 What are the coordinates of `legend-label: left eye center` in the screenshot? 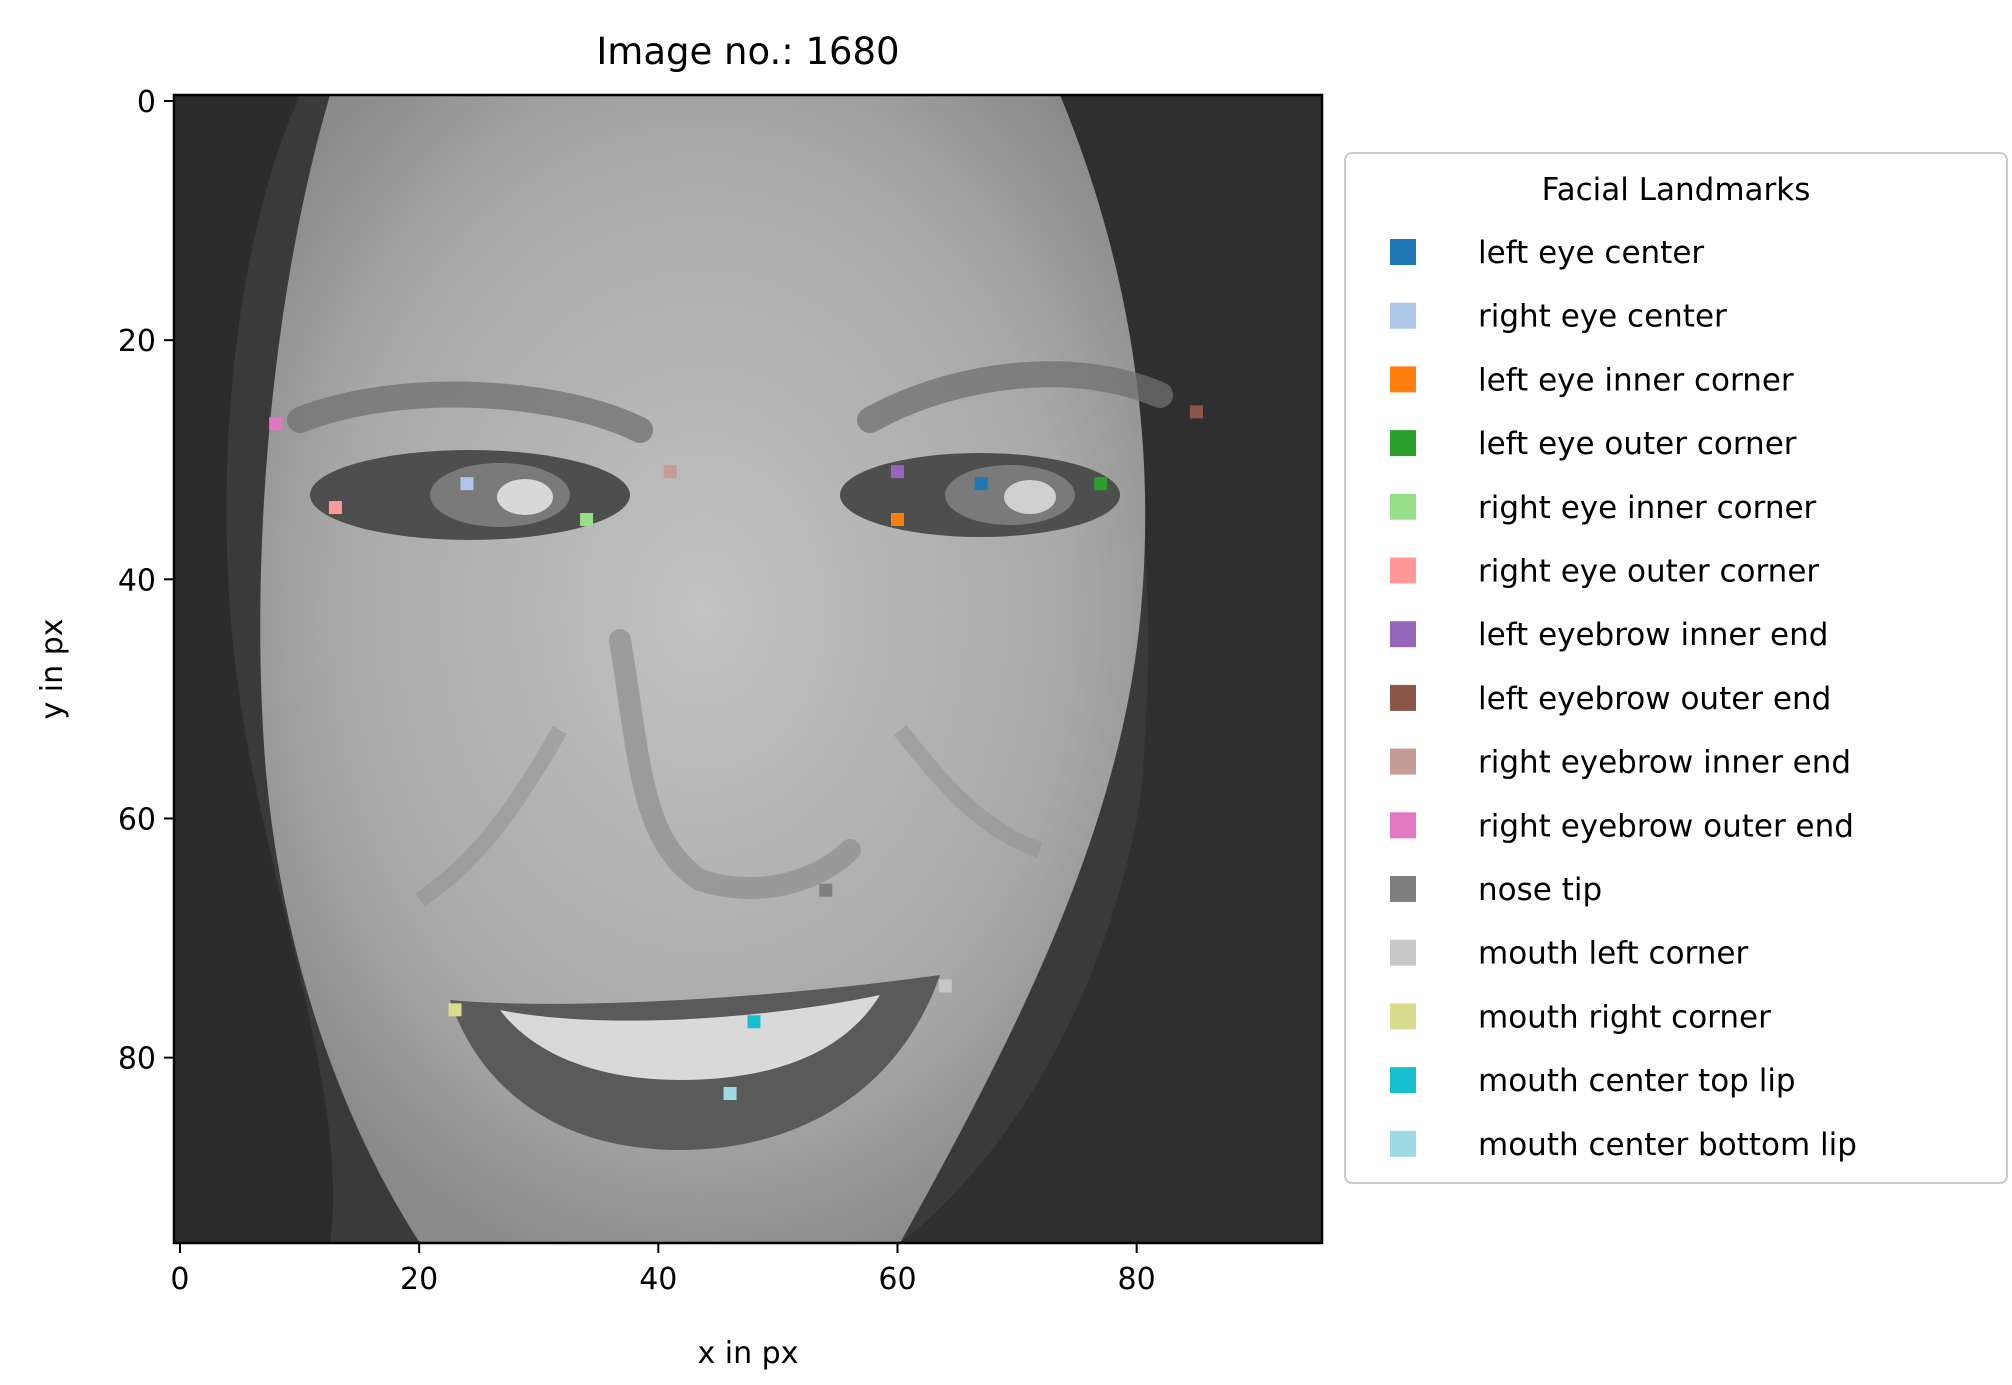 It's located at (1591, 253).